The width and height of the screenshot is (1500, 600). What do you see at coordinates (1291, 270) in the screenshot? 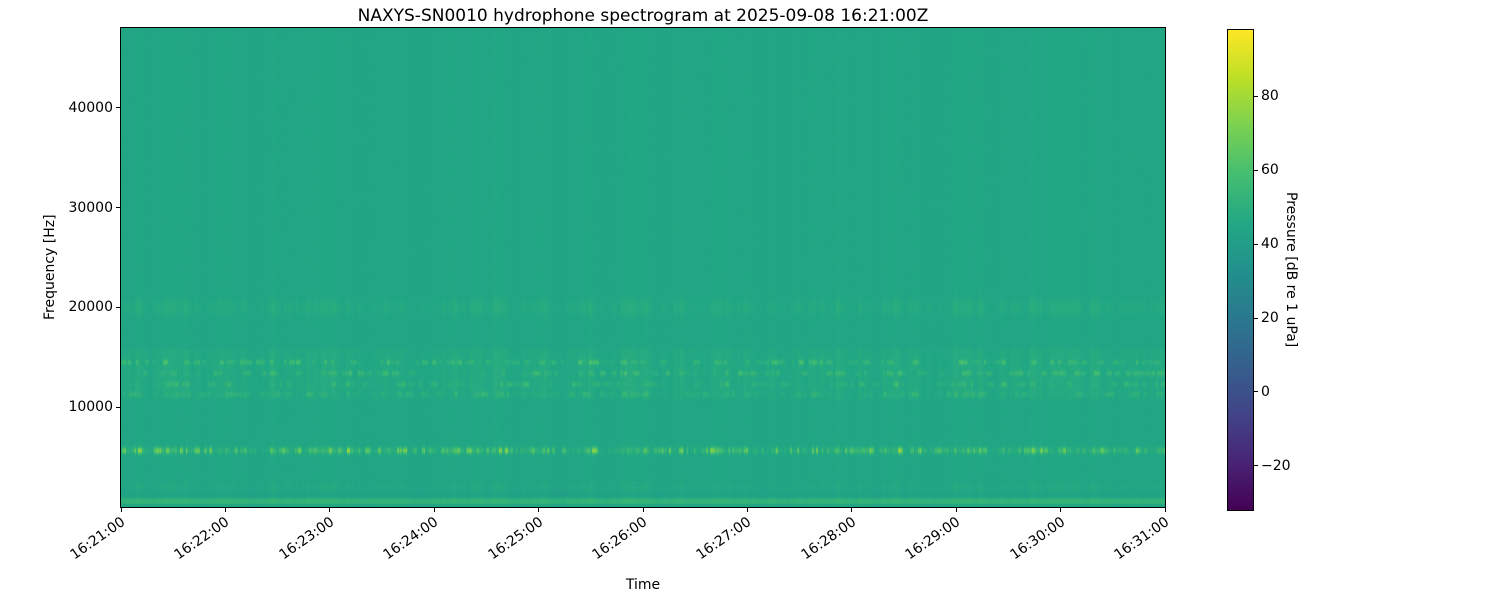
I see `colorbar-label: Pressure [dB re 1 uPa]` at bounding box center [1291, 270].